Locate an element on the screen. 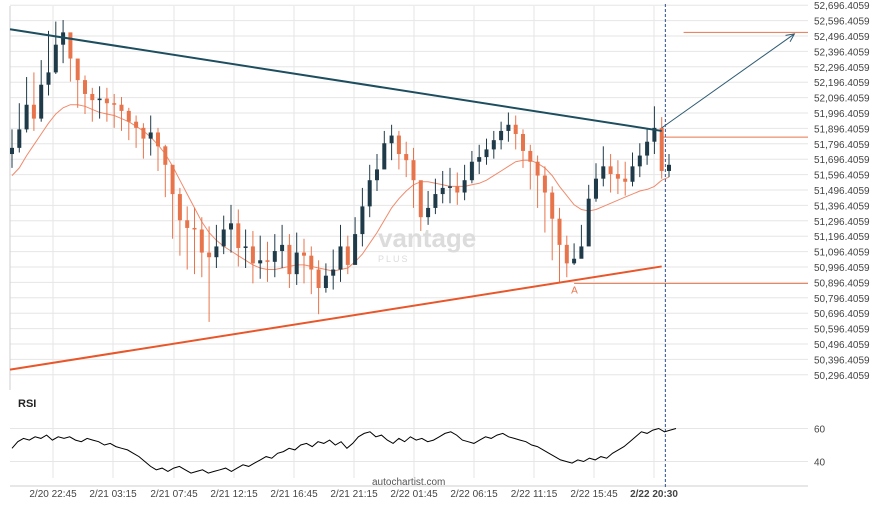 The width and height of the screenshot is (887, 510). price-tick-label: 50,396.4059 is located at coordinates (842, 360).